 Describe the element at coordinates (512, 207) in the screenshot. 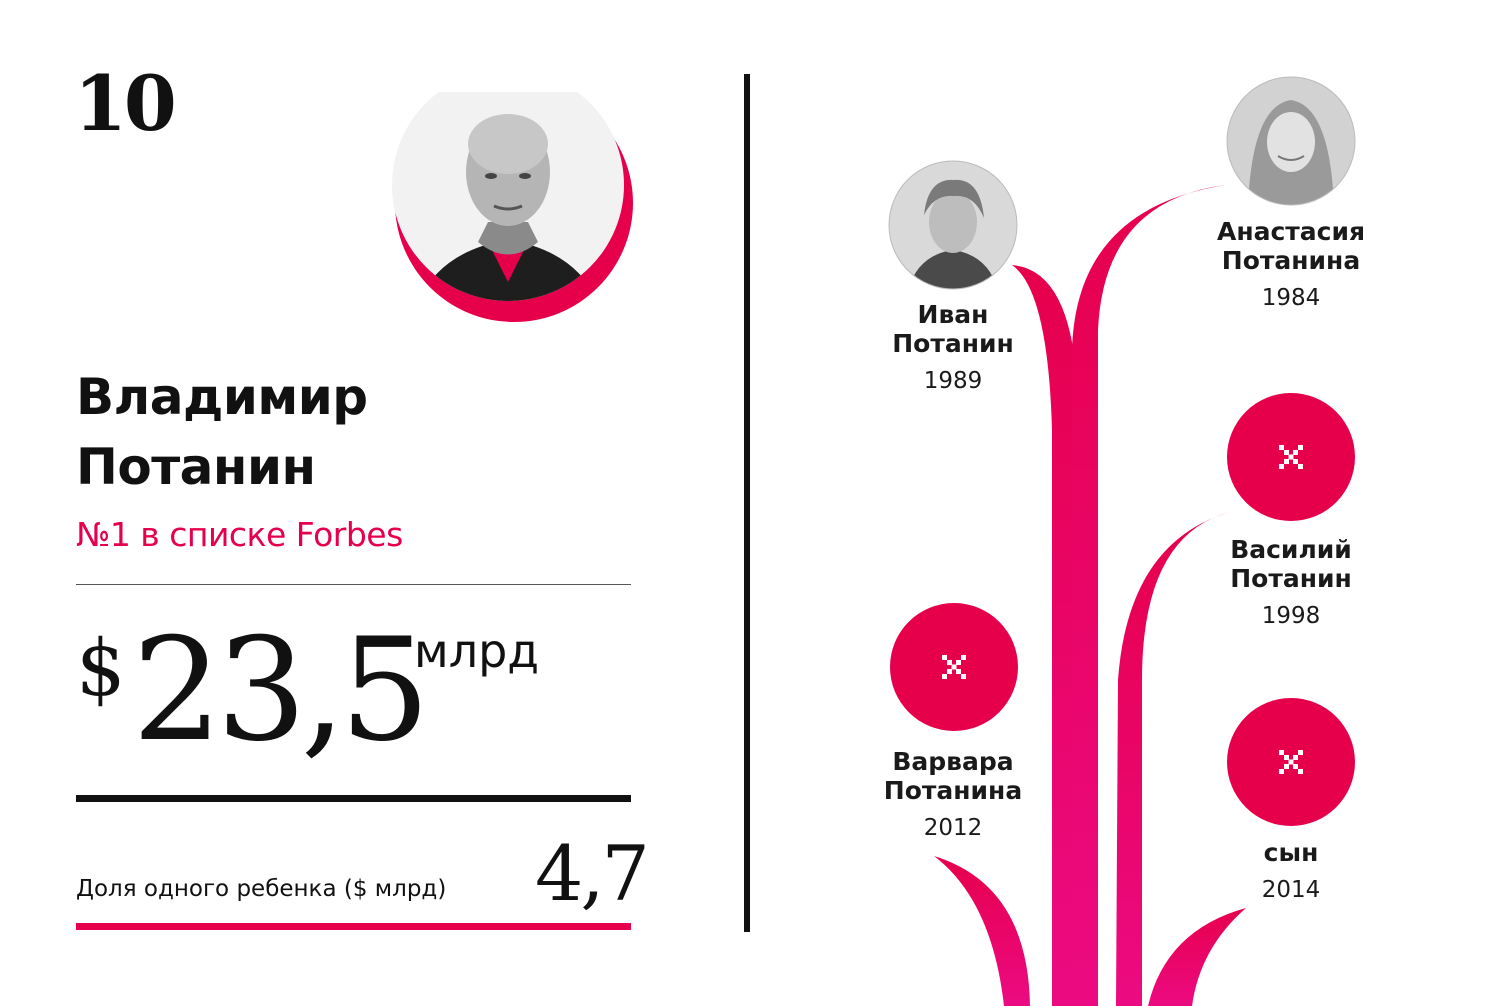

I see `billionaire-portrait` at that location.